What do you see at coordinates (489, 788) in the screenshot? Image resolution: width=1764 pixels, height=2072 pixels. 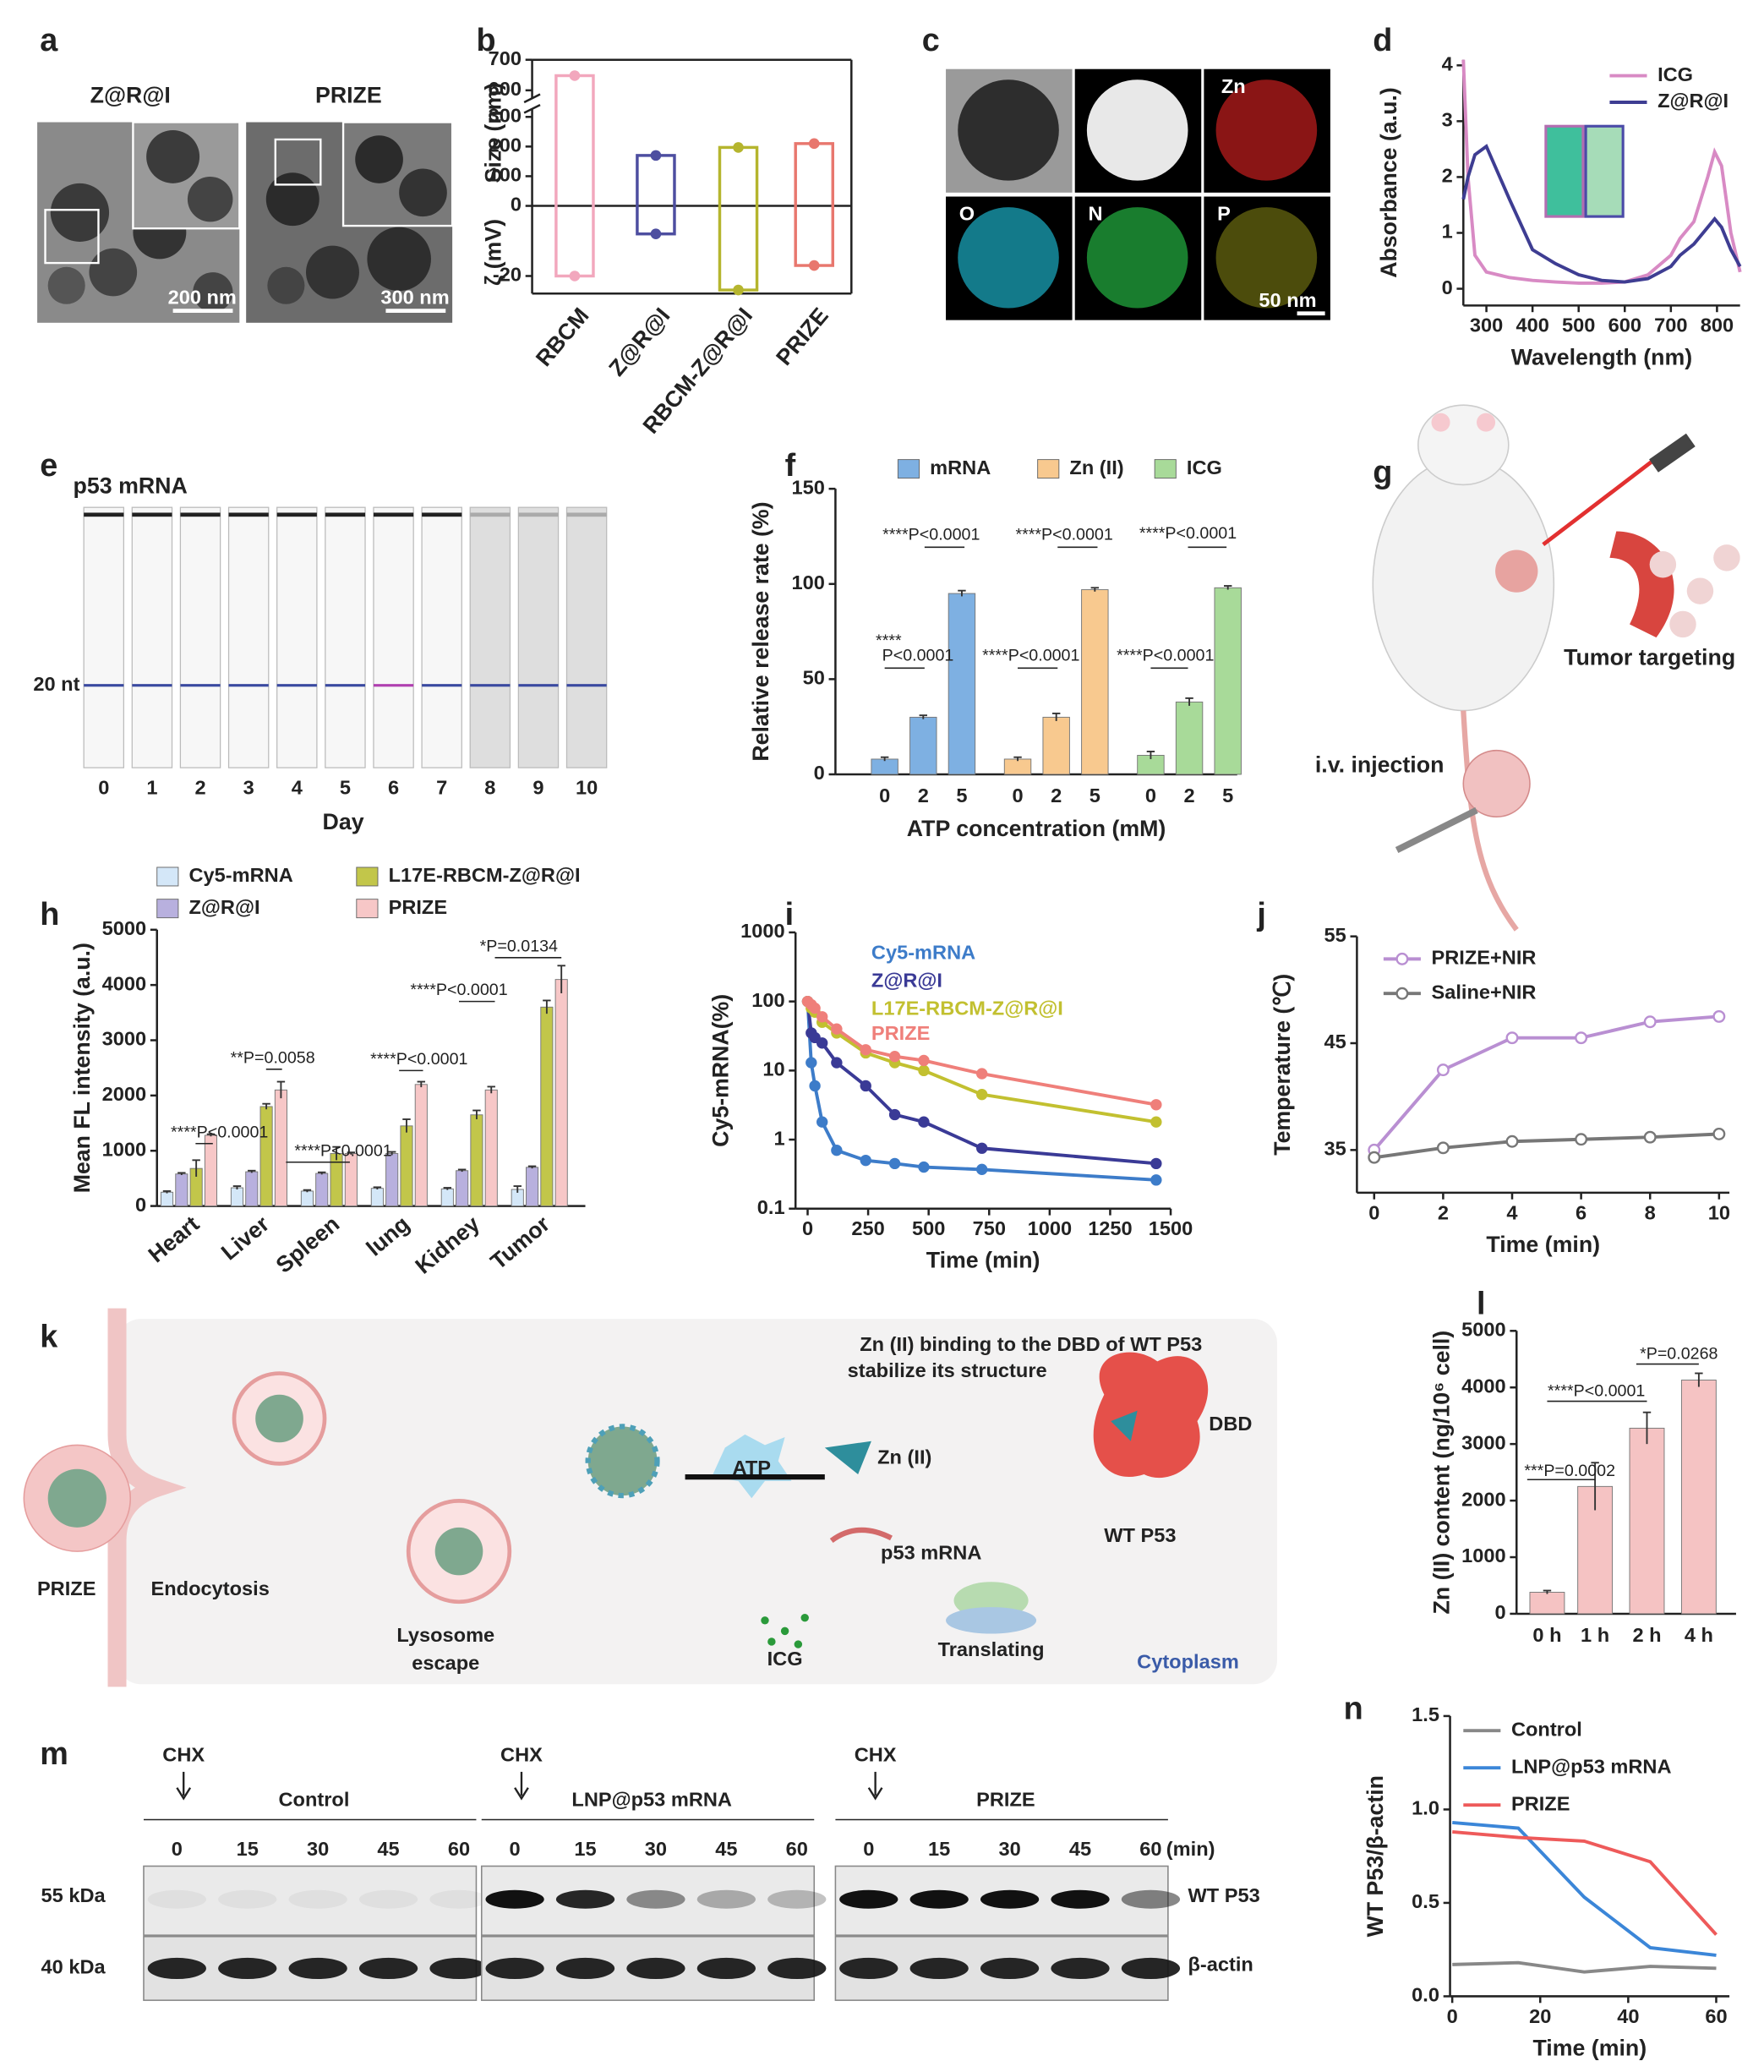 I see `lane-label: 8` at bounding box center [489, 788].